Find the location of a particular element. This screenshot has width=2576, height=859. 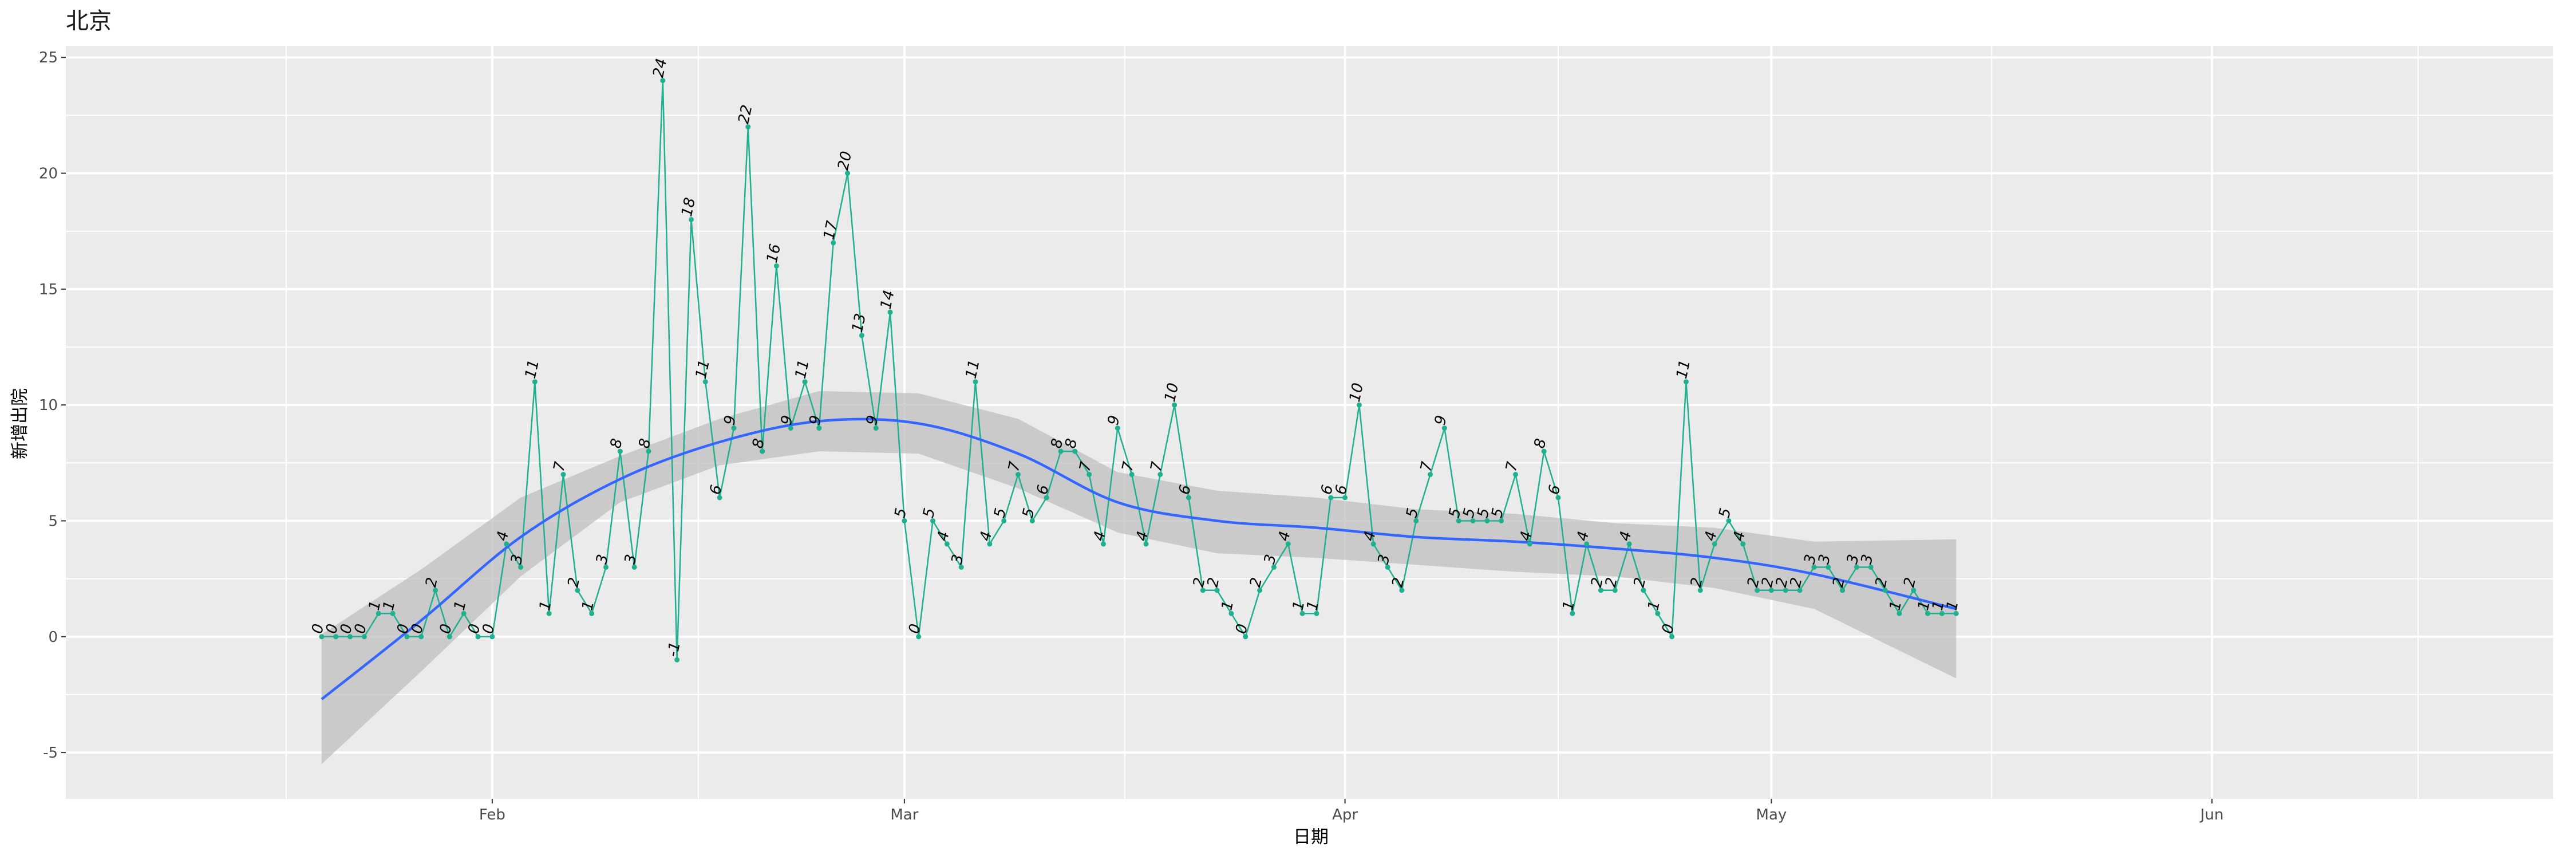

x-axis: Feb Mar Apr May Jun is located at coordinates (1351, 811).